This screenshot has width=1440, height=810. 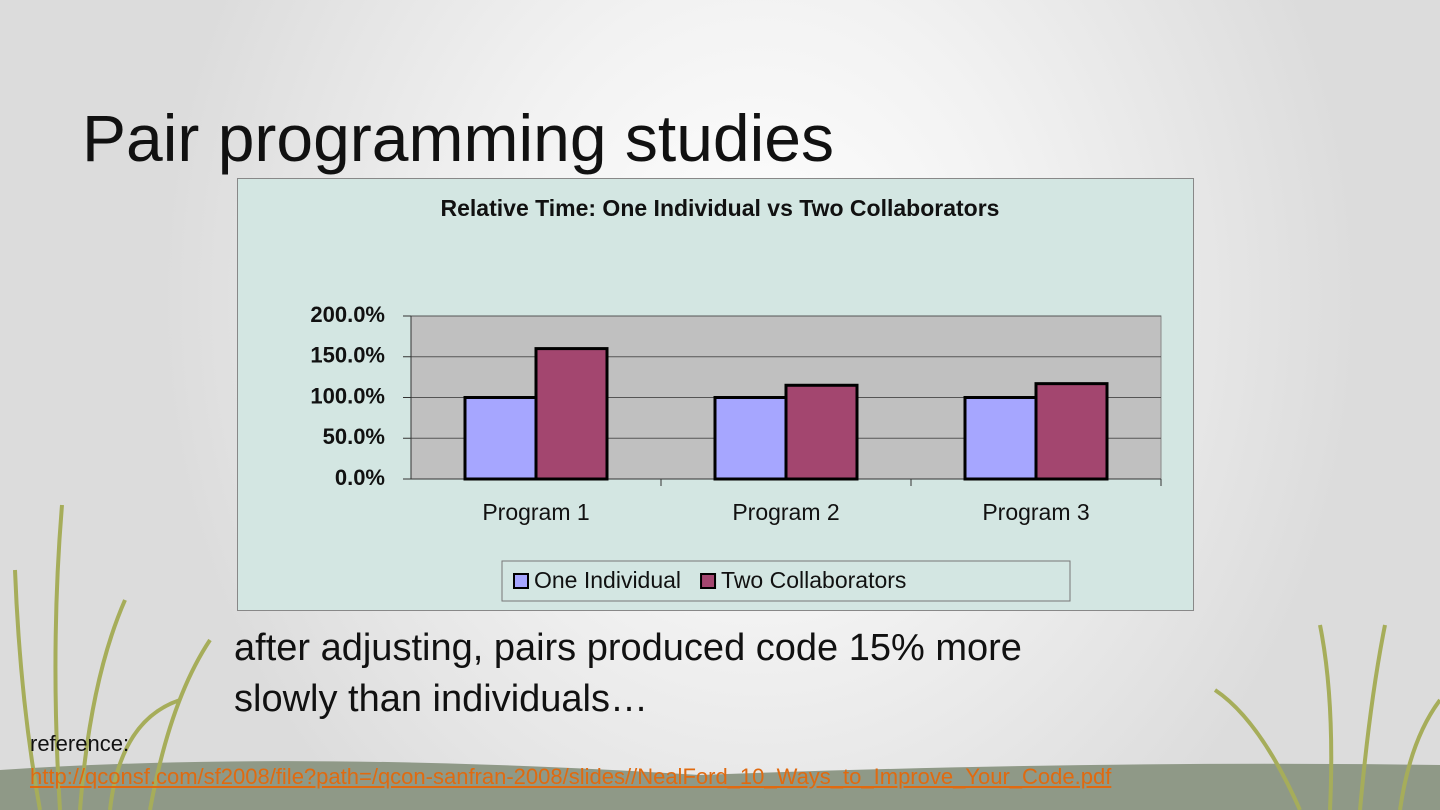 I want to click on legend-label: One Individual, so click(x=607, y=580).